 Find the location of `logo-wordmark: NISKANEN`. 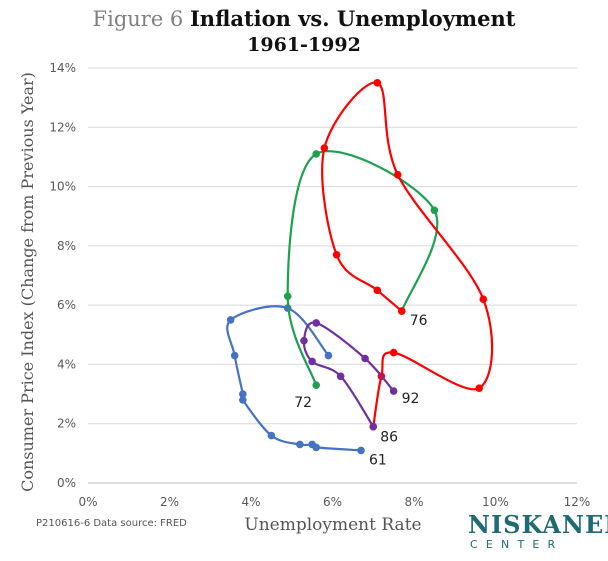

logo-wordmark: NISKANEN is located at coordinates (538, 524).